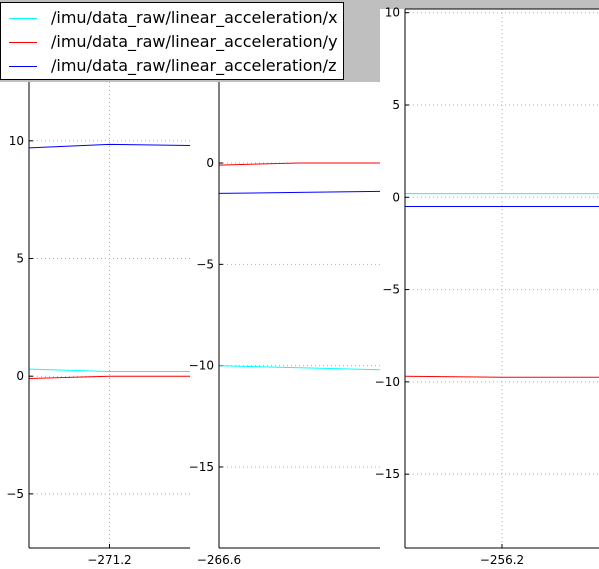  What do you see at coordinates (194, 65) in the screenshot?
I see `legend-label-z: /imu/data_raw/linear_acceleration/z` at bounding box center [194, 65].